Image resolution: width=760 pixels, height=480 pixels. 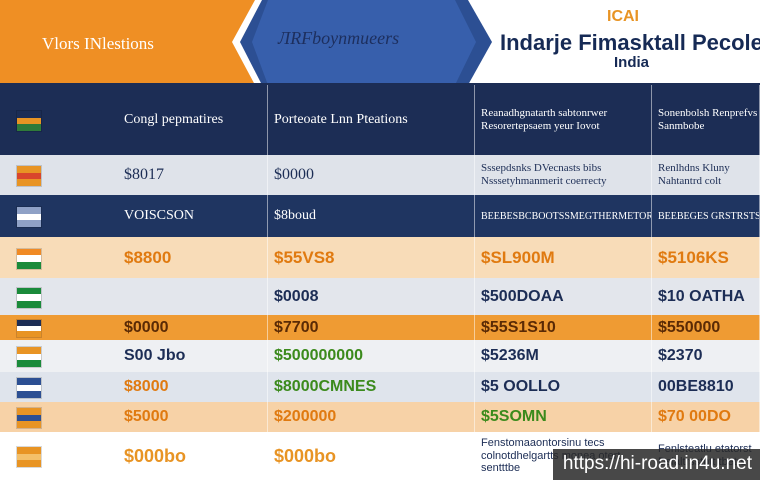 I want to click on table-row: $8000 $8000CMNES $5 OOLLO 00BE8810, so click(x=380, y=387).